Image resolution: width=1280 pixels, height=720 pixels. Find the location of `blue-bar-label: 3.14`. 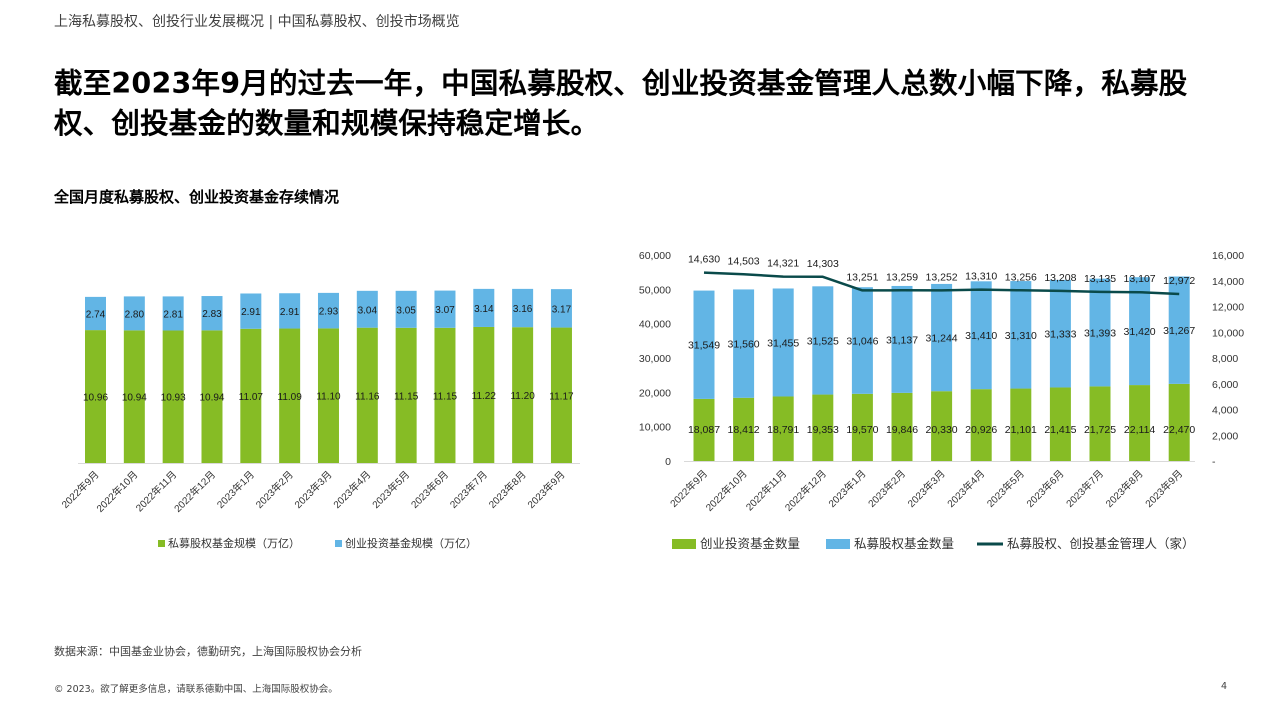

blue-bar-label: 3.14 is located at coordinates (484, 309).